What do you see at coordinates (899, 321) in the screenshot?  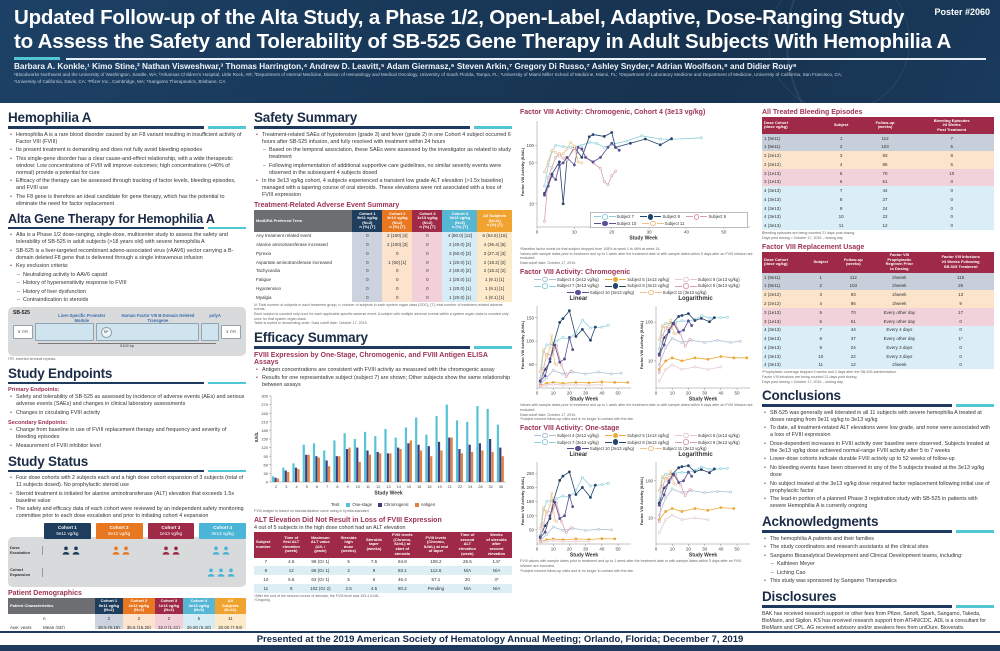 I see `table-cell: Every other day` at bounding box center [899, 321].